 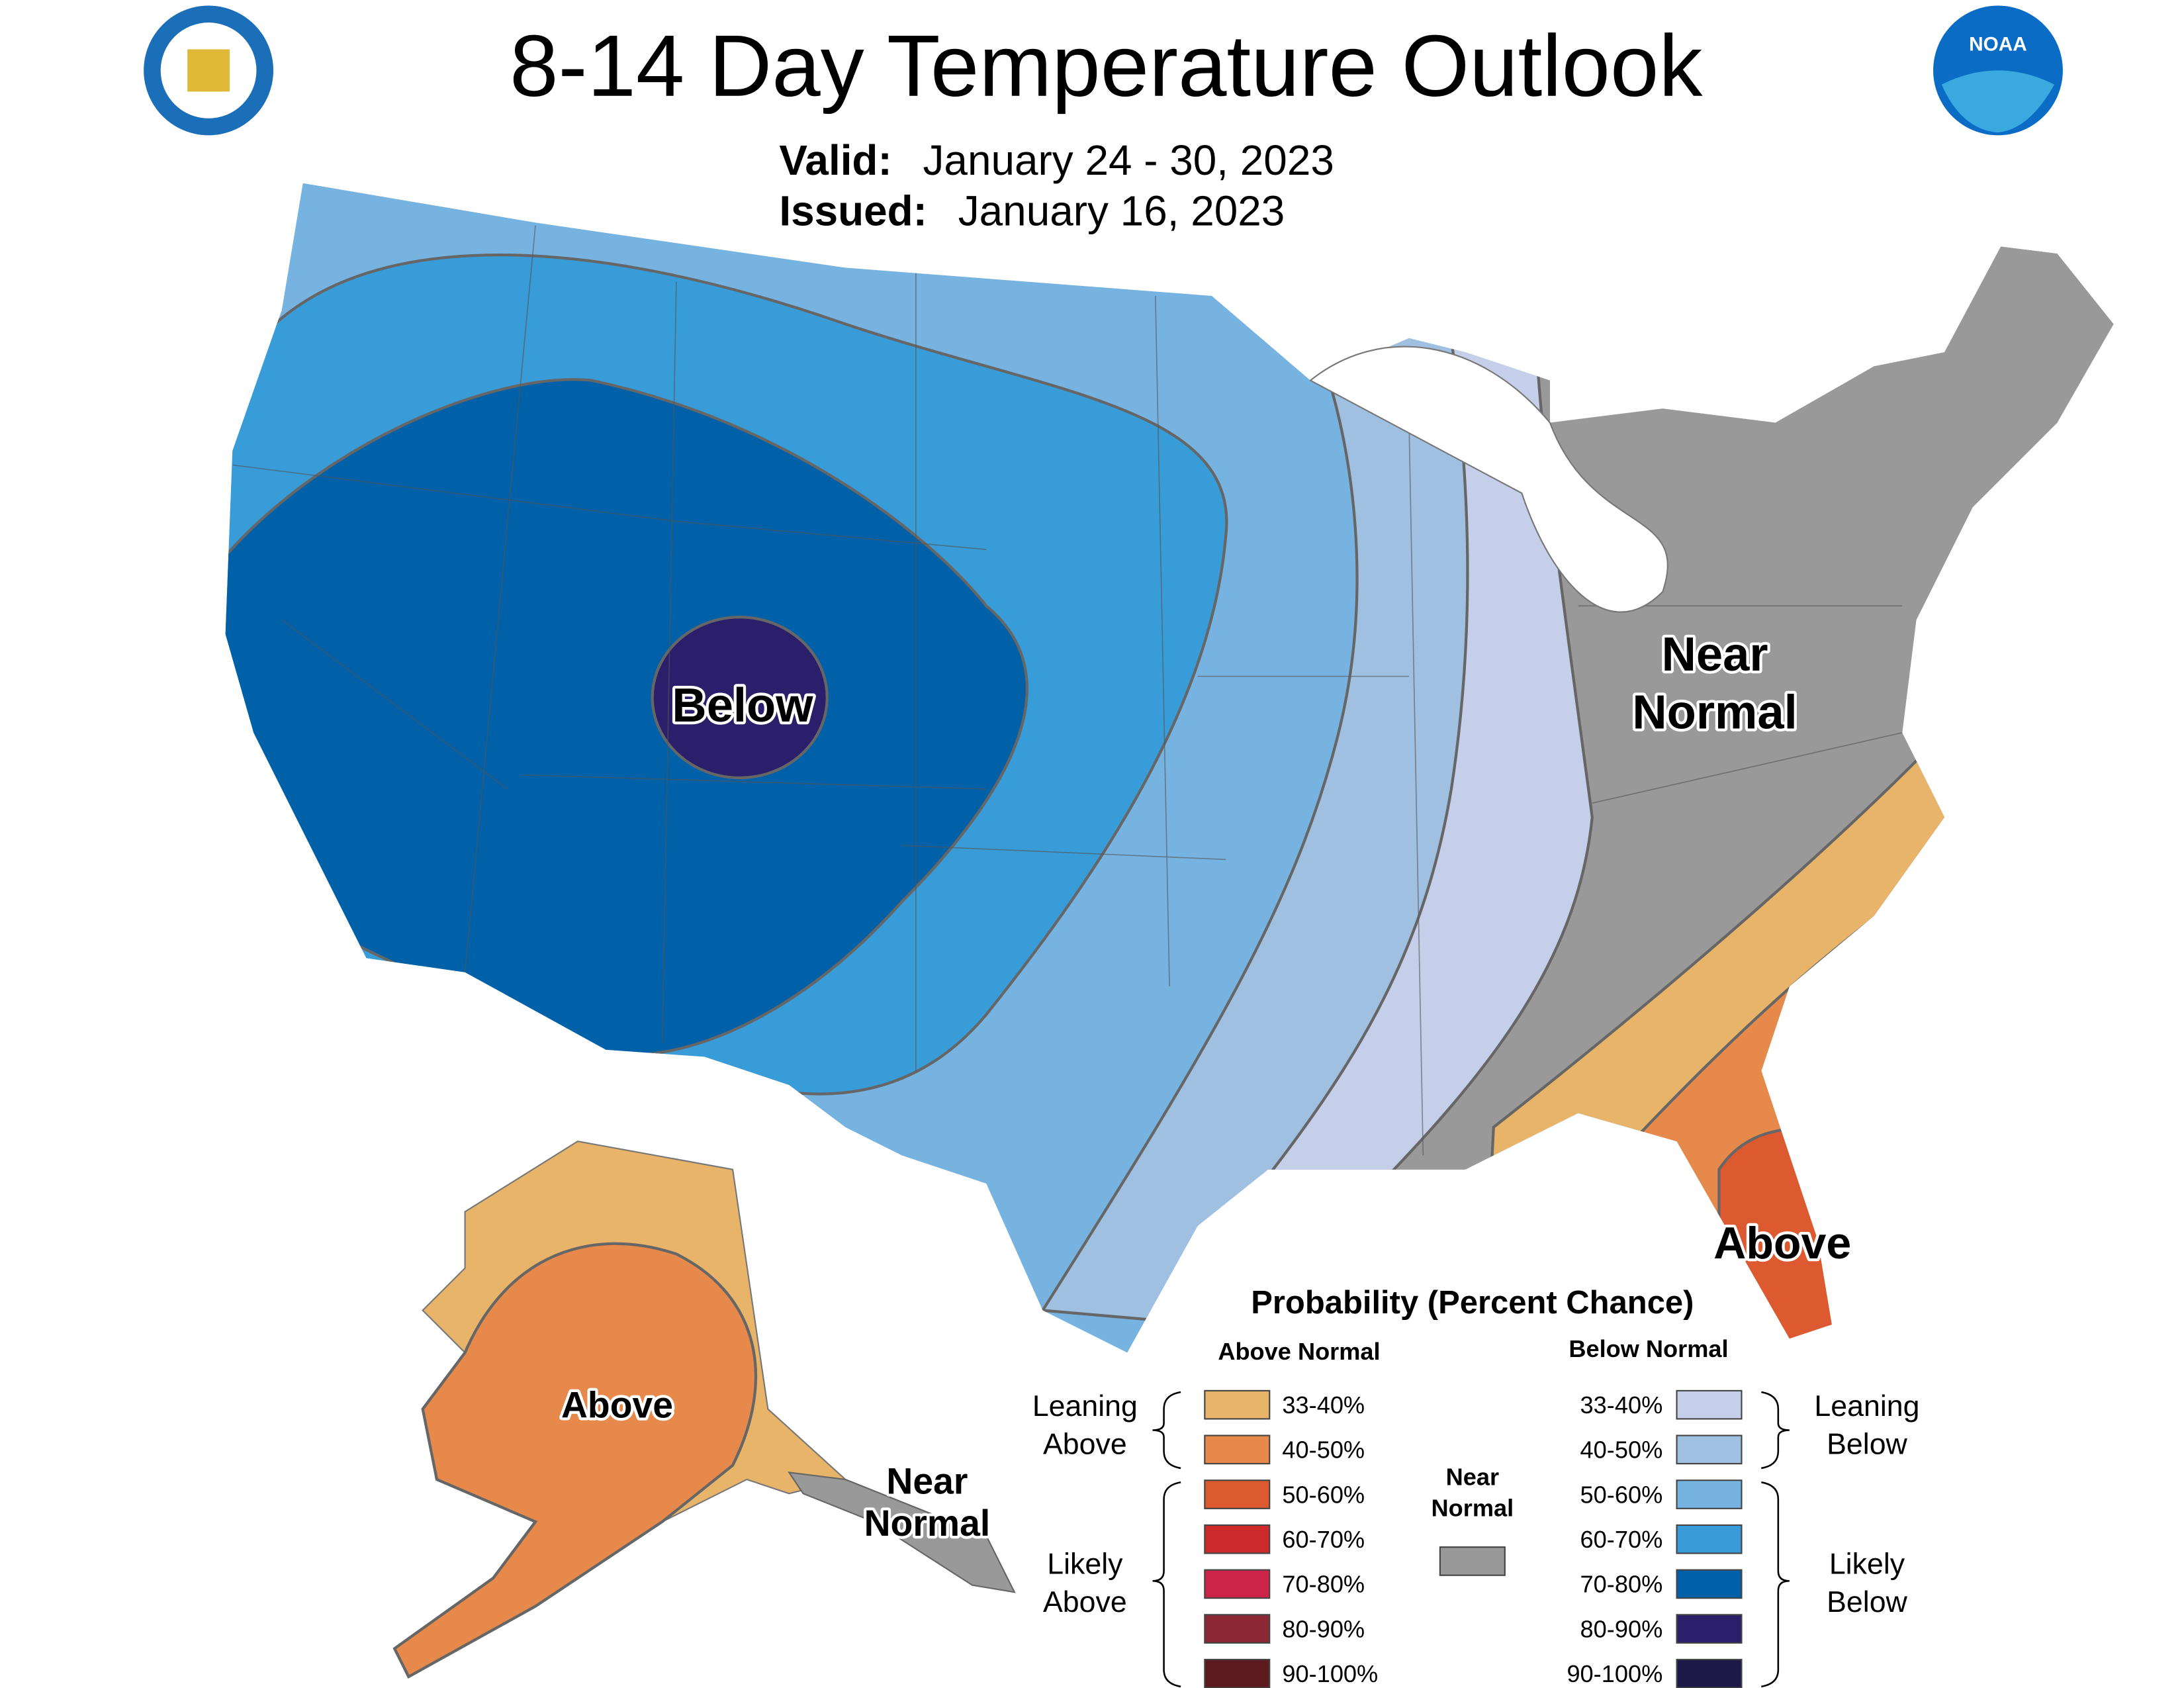 What do you see at coordinates (1649, 1348) in the screenshot?
I see `below-heading: Below Normal` at bounding box center [1649, 1348].